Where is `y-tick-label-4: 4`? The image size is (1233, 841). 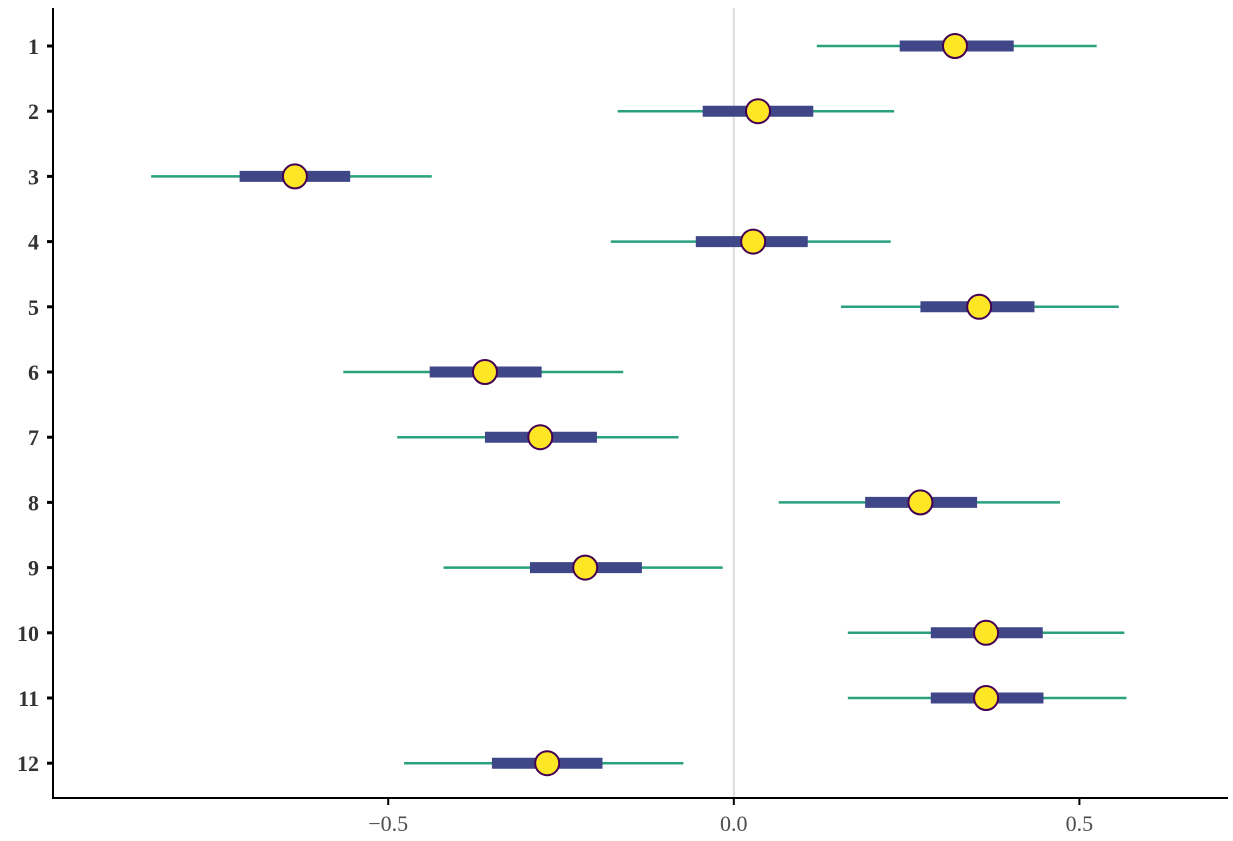
y-tick-label-4: 4 is located at coordinates (33, 242).